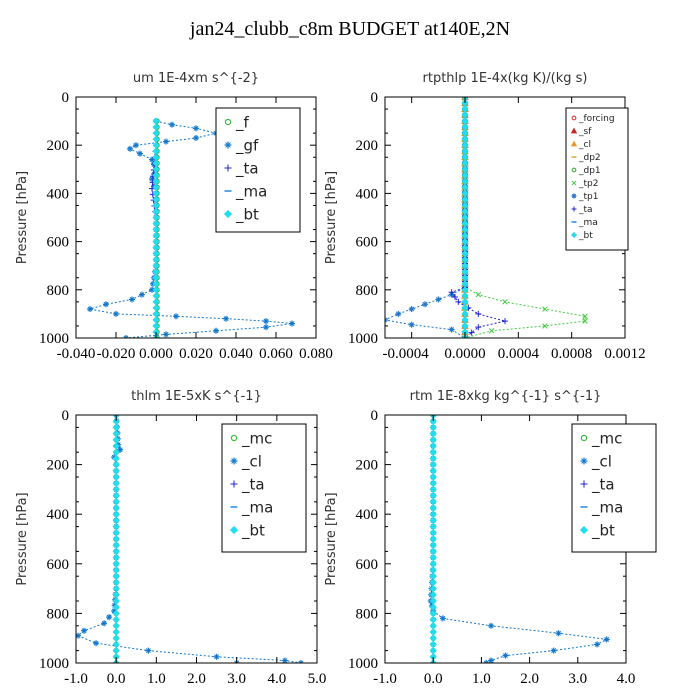 This screenshot has width=700, height=700. Describe the element at coordinates (571, 354) in the screenshot. I see `x-tick-label: 0.0008` at that location.